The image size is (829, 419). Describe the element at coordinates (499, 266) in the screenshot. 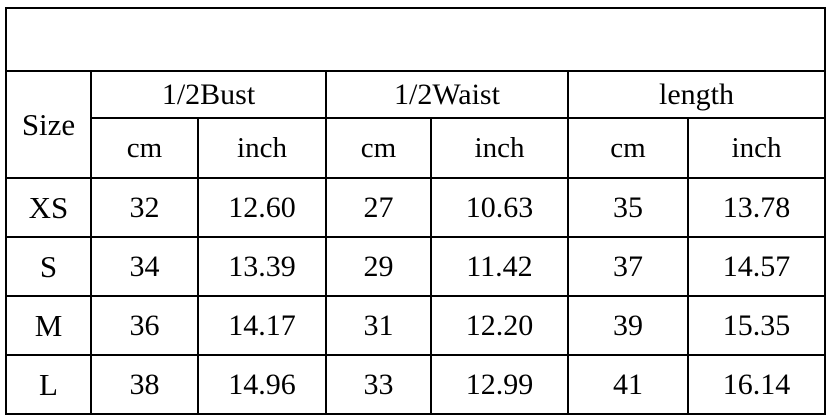

I see `cell-s-waist-inch: 11.42` at that location.